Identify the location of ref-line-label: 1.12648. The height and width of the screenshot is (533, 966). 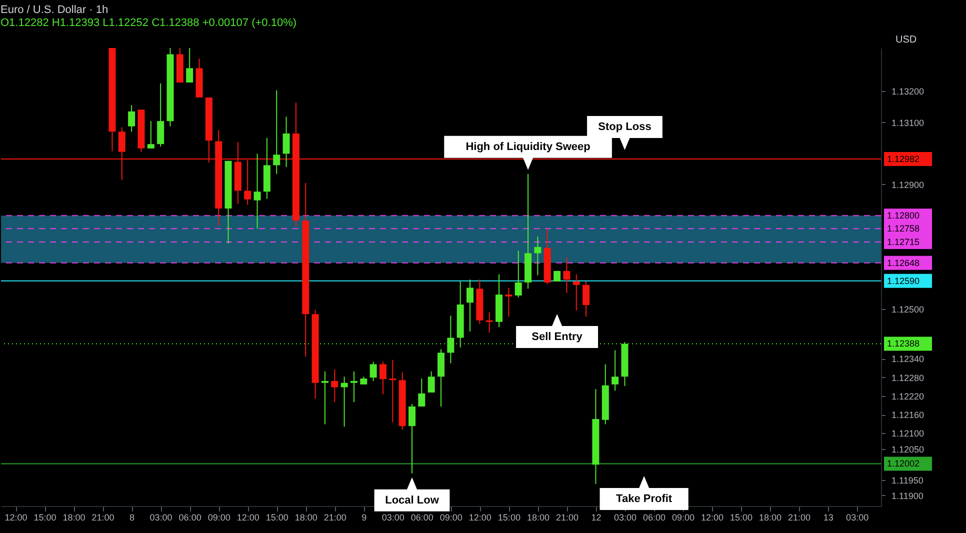
(903, 263).